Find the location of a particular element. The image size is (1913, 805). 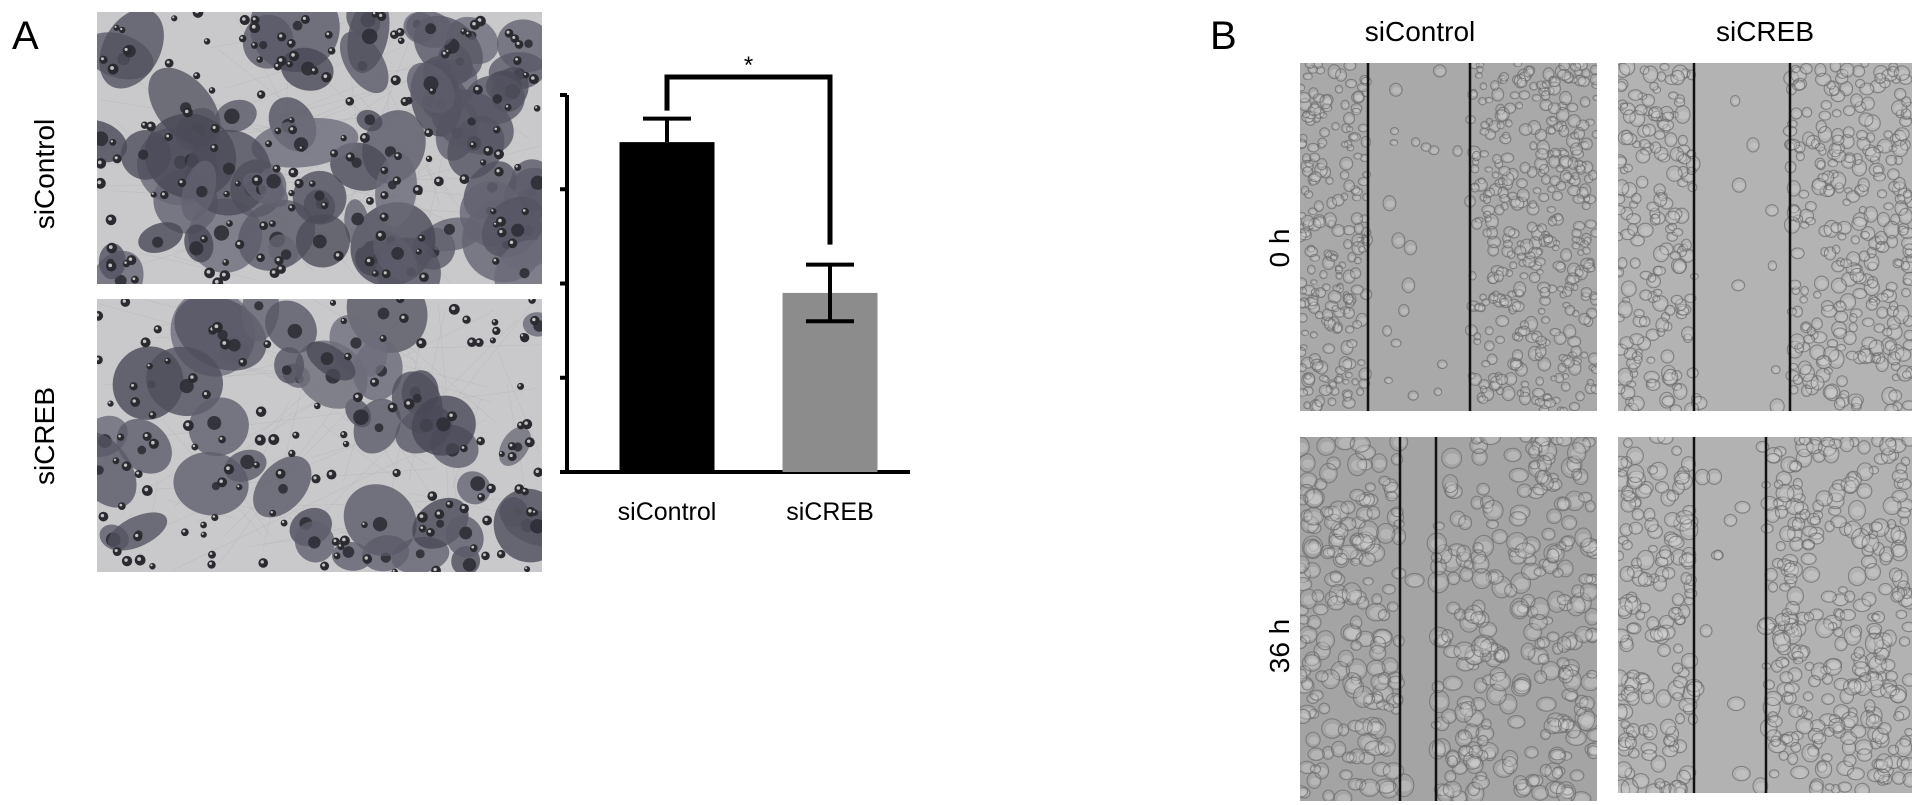

transwell-image-sicreb is located at coordinates (319, 435).